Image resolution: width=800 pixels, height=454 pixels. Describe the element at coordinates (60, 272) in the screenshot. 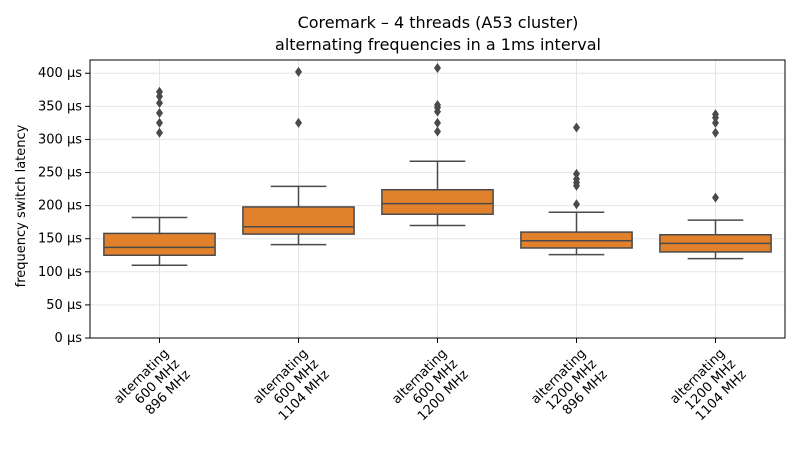

I see `y-tick-label: 100 µs` at that location.